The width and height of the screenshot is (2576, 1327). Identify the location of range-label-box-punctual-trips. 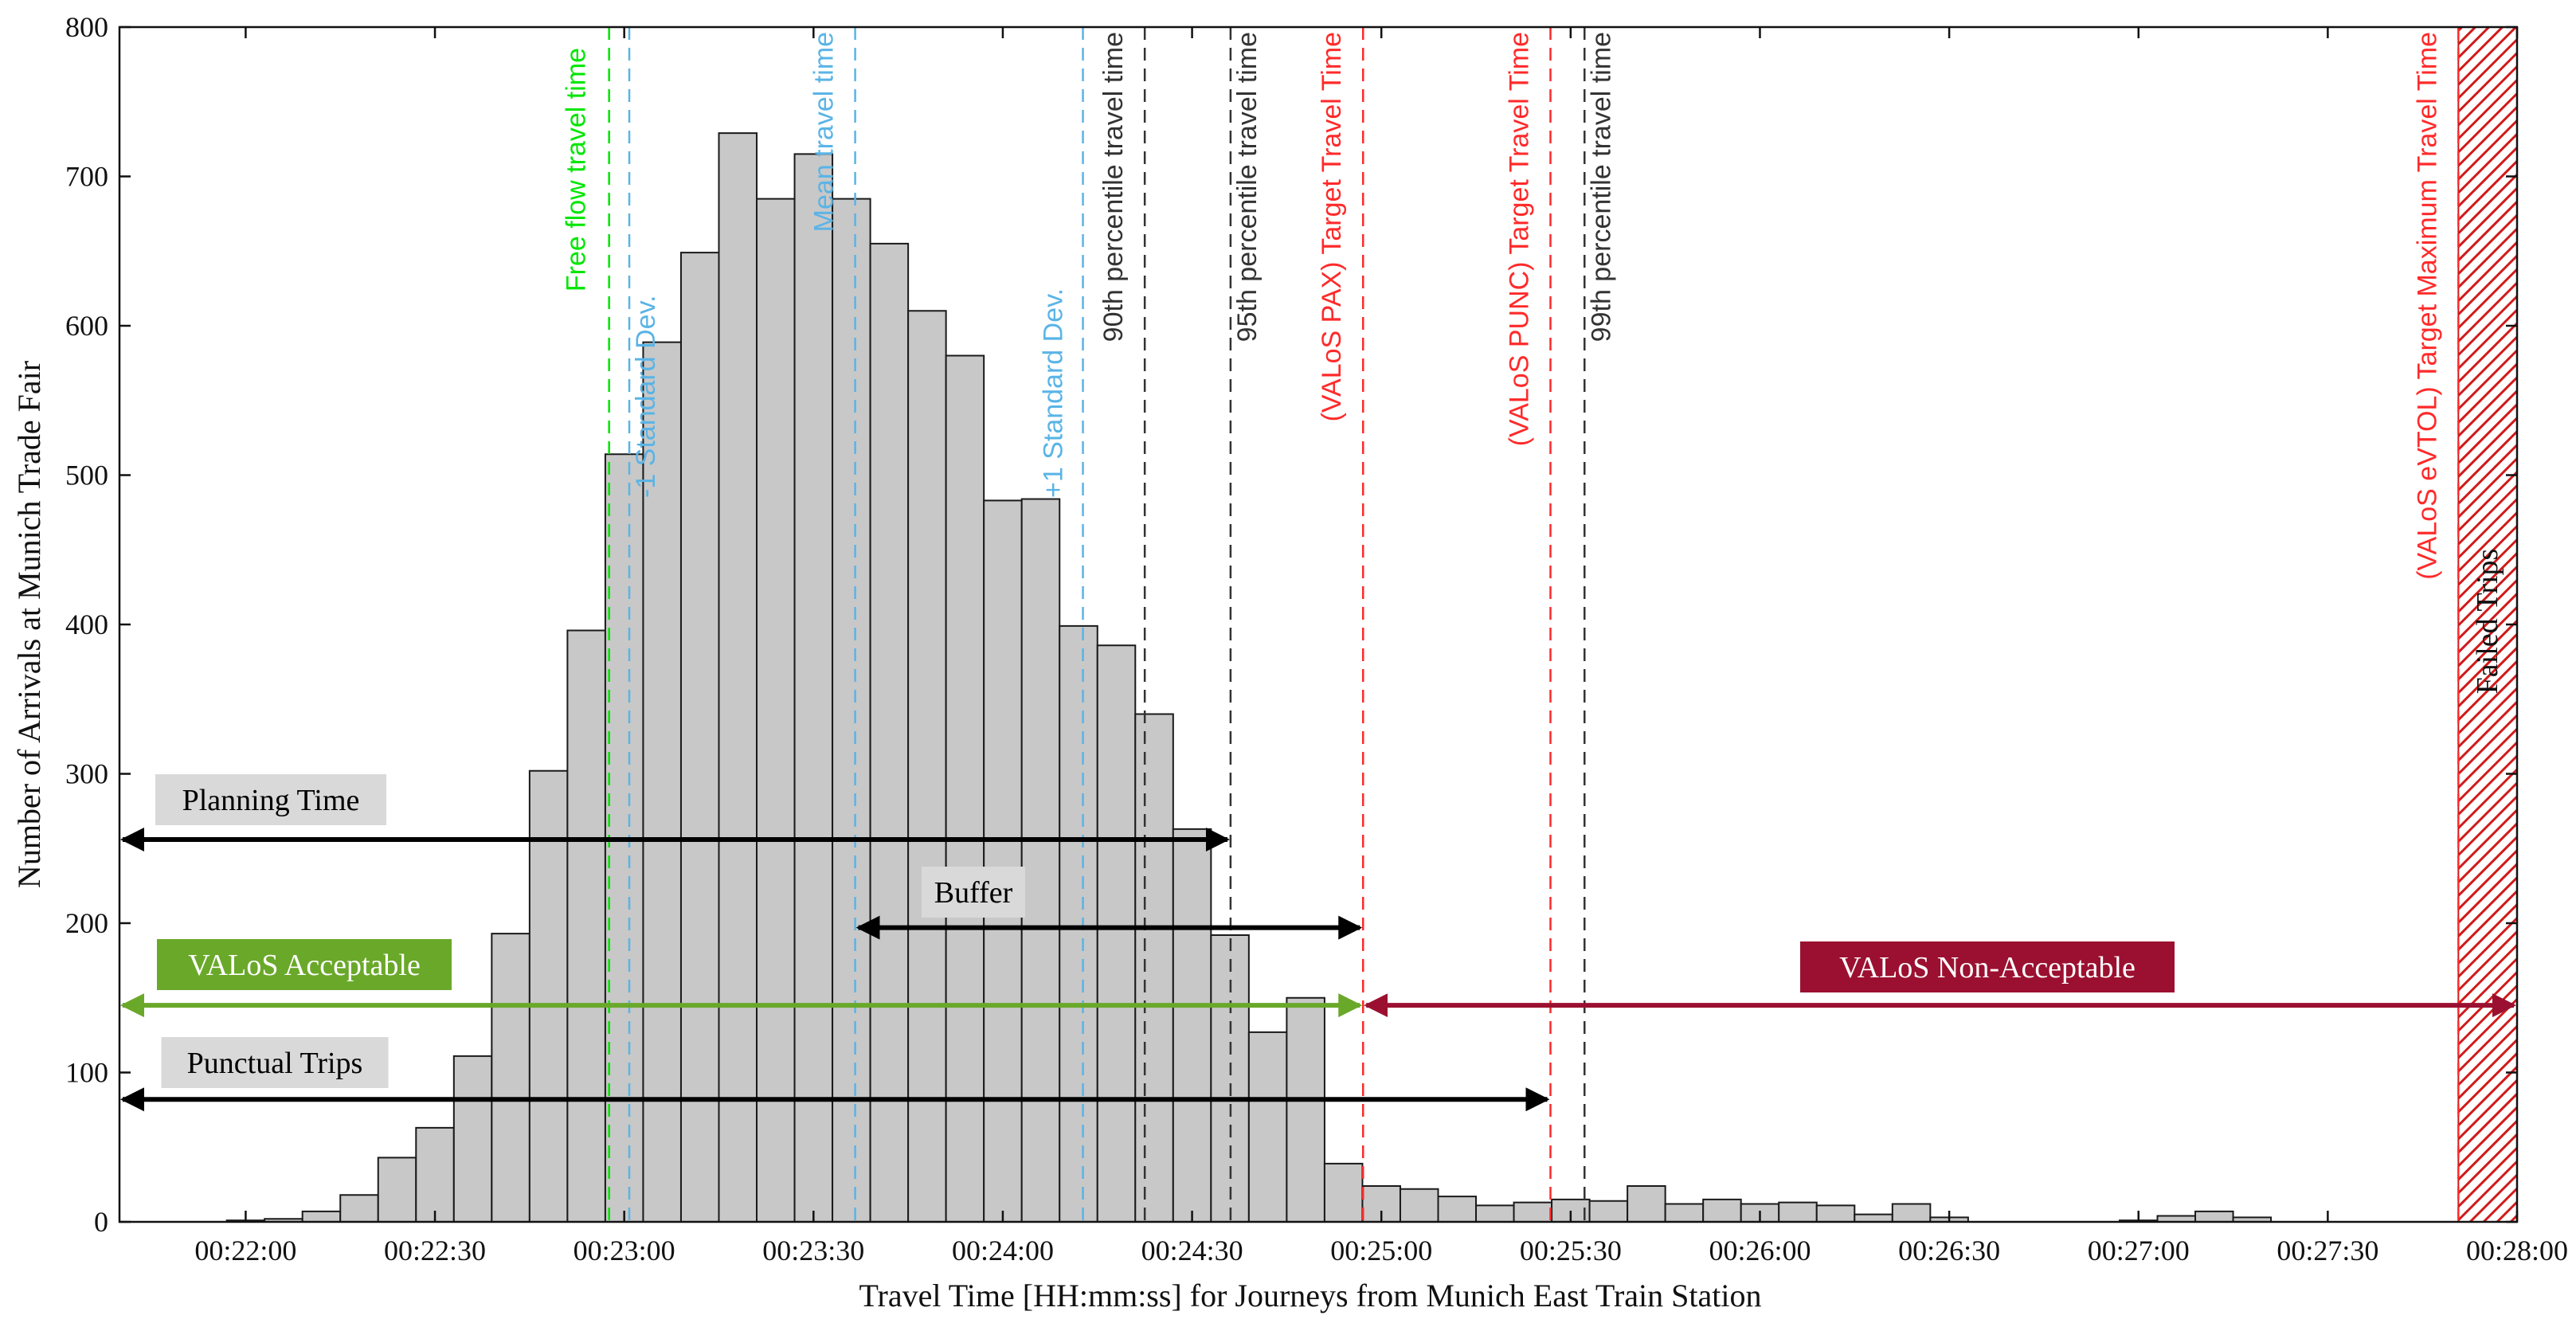
(275, 1062).